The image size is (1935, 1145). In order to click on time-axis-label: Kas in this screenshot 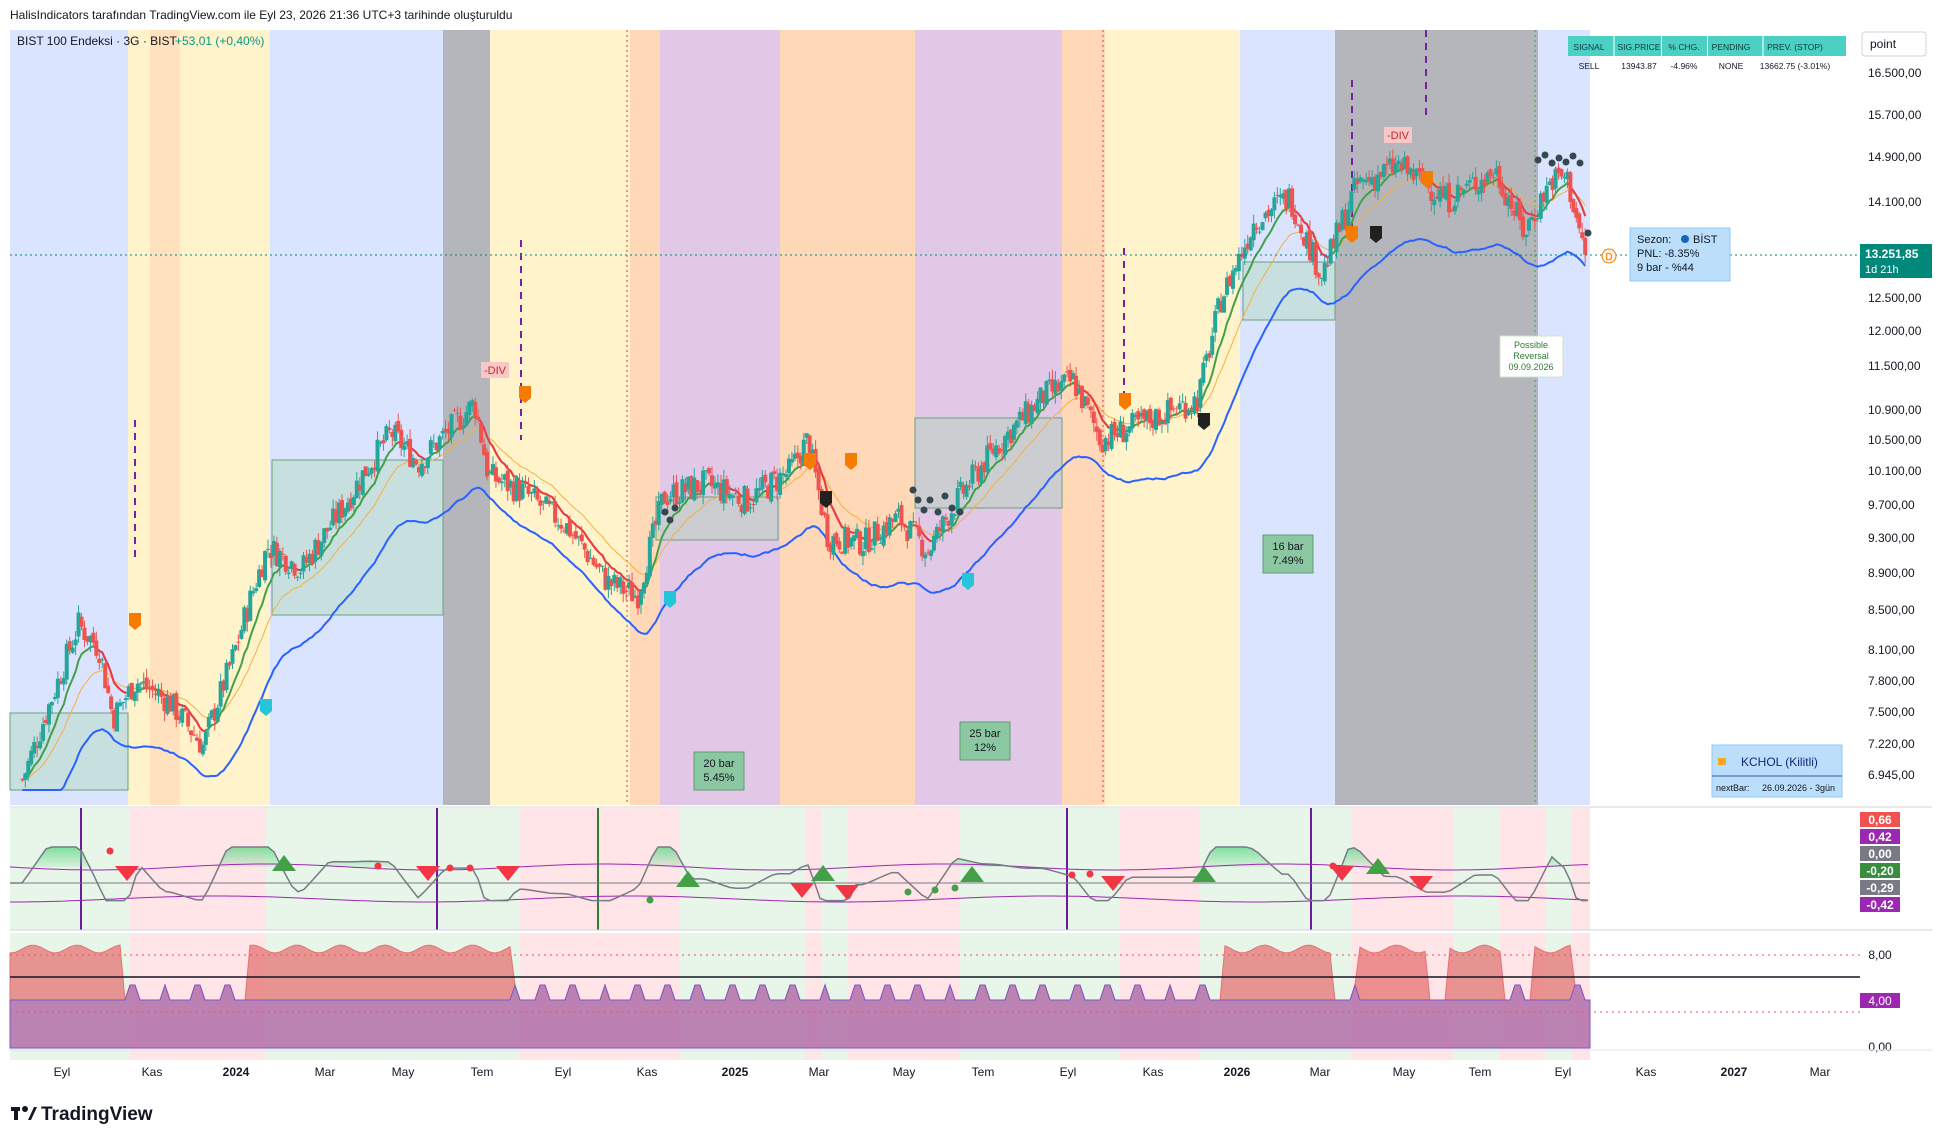, I will do `click(647, 1072)`.